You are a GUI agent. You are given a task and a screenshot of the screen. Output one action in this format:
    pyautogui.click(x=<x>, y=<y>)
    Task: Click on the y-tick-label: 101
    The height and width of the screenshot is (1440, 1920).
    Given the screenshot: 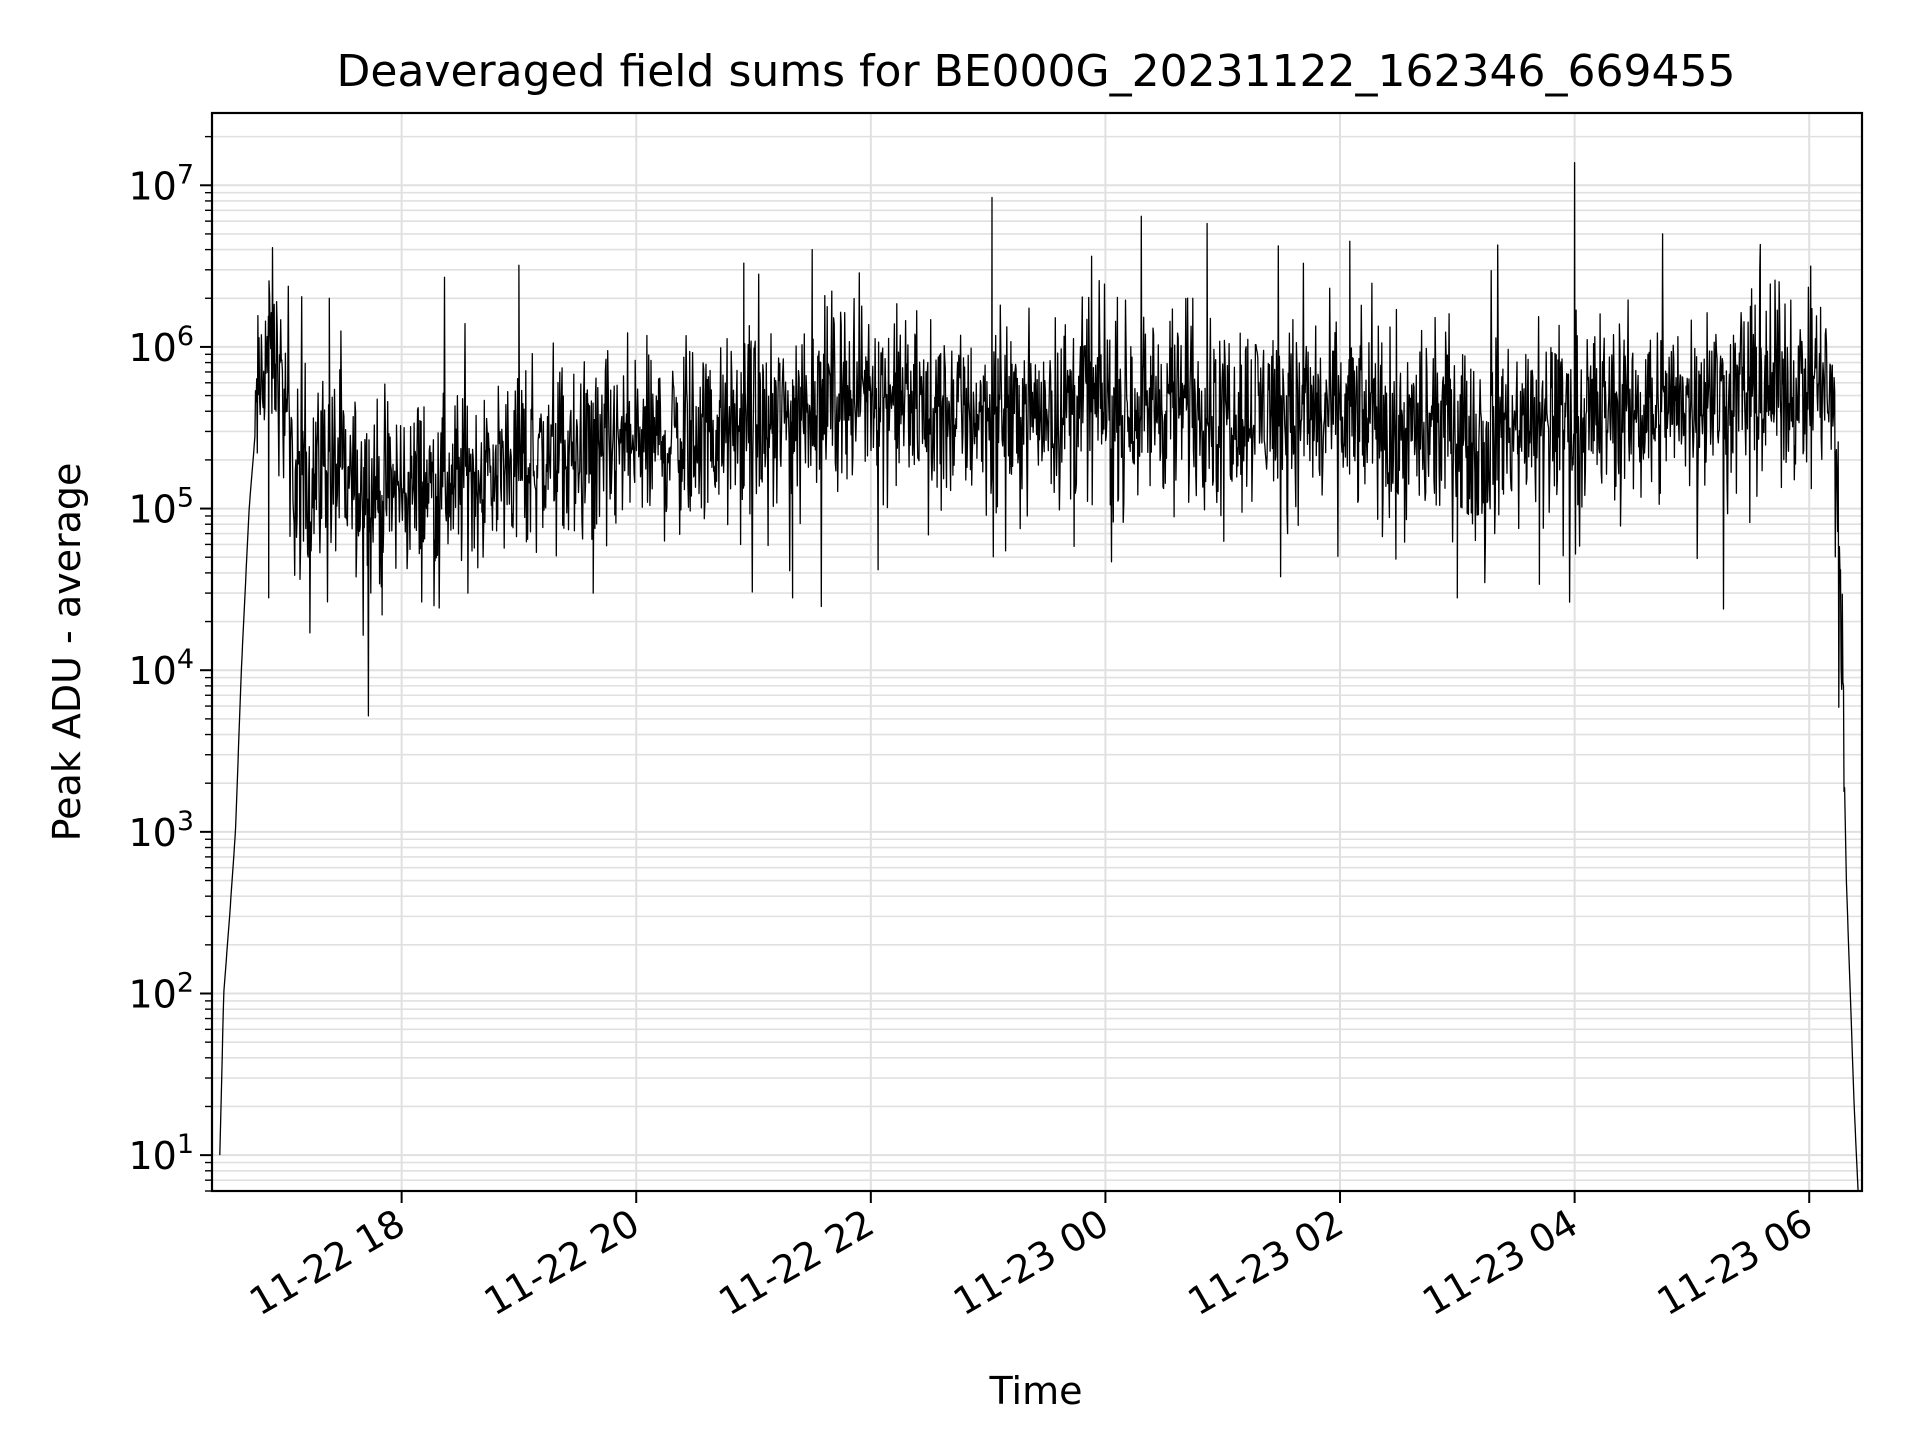 What is the action you would take?
    pyautogui.click(x=161, y=1153)
    